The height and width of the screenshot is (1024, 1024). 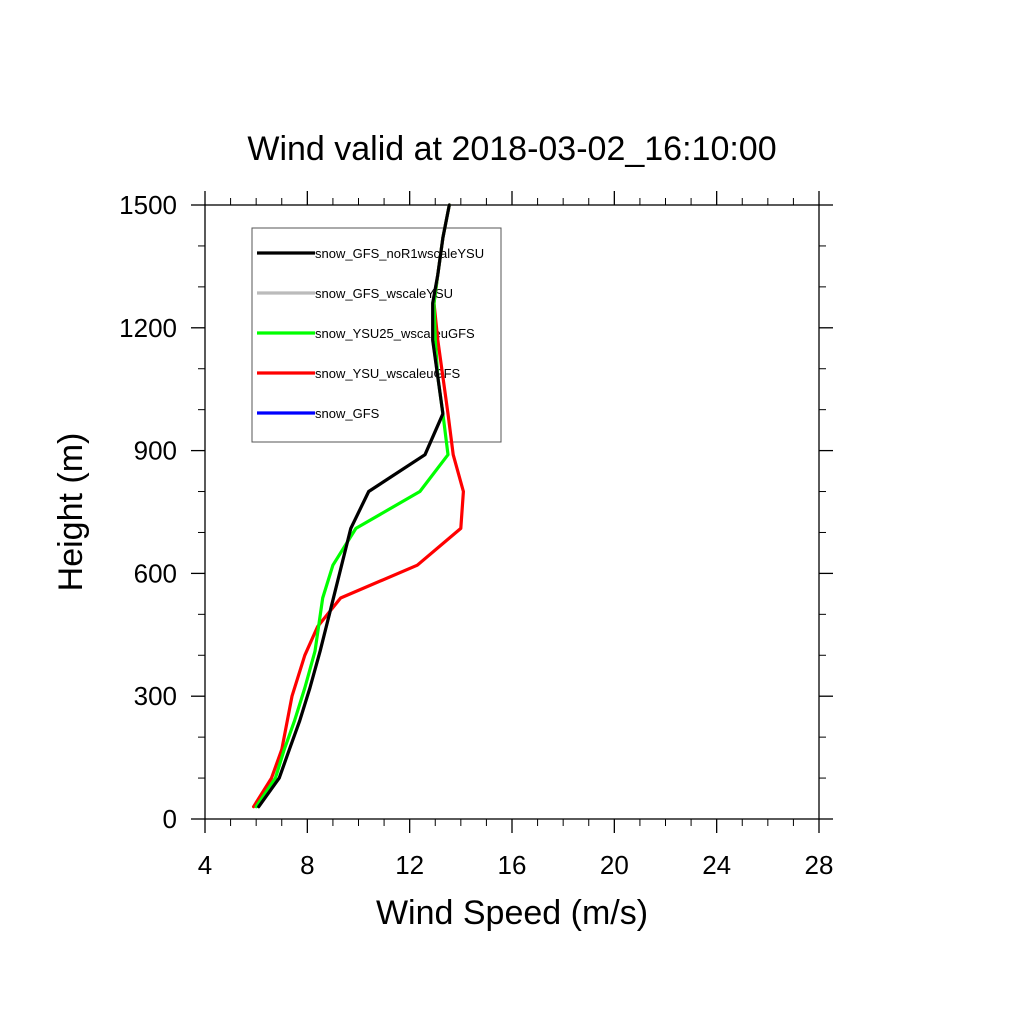 What do you see at coordinates (307, 865) in the screenshot?
I see `x-tick-label: 8` at bounding box center [307, 865].